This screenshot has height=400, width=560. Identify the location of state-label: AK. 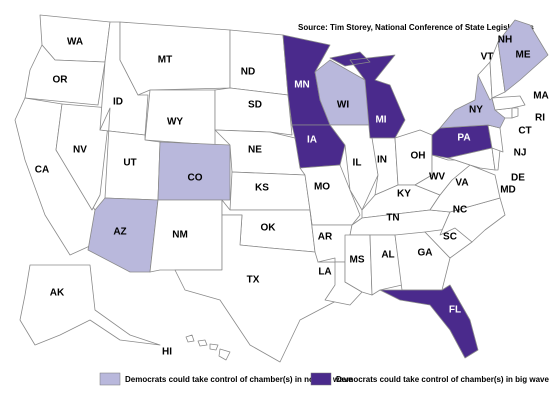
(57, 293).